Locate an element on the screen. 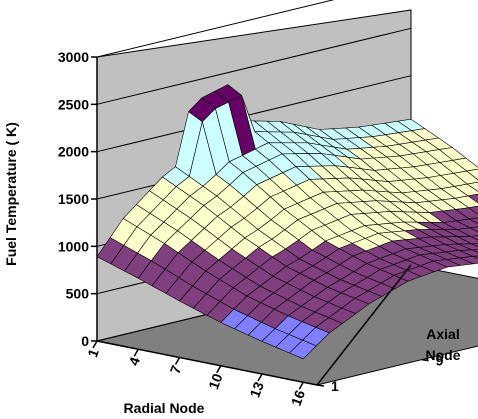 Image resolution: width=478 pixels, height=419 pixels. z-tick-label: 2500 is located at coordinates (73, 104).